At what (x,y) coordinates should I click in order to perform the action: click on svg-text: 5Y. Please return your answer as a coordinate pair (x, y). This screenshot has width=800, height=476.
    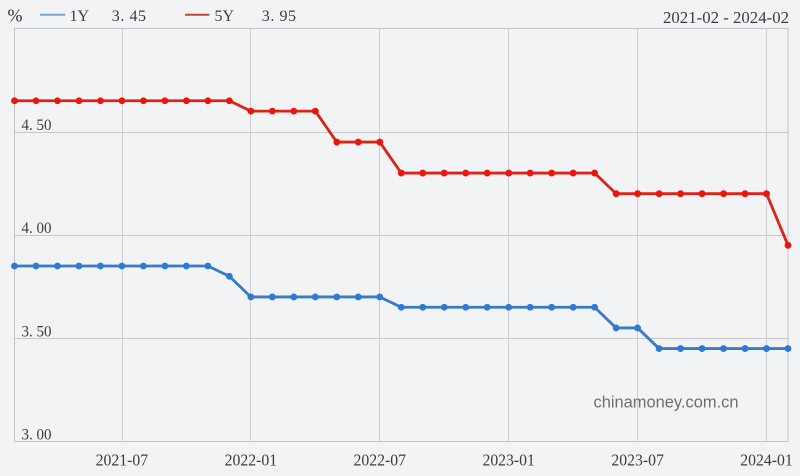
    Looking at the image, I should click on (225, 16).